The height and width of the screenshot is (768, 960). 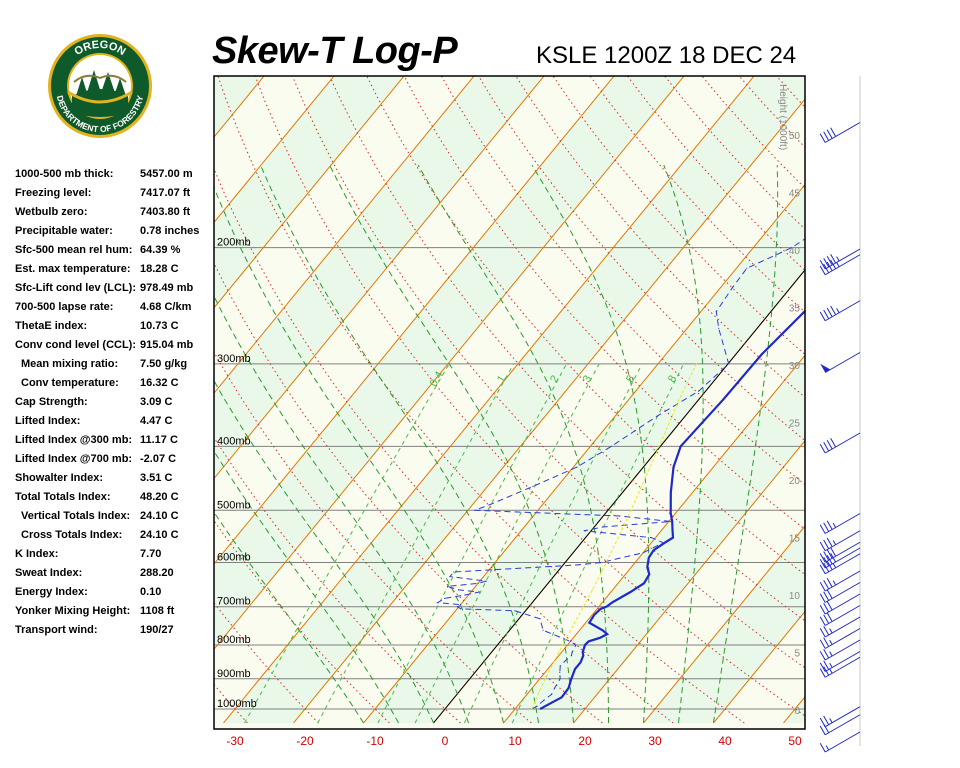 I want to click on index-value: 5457.00 m, so click(x=166, y=174).